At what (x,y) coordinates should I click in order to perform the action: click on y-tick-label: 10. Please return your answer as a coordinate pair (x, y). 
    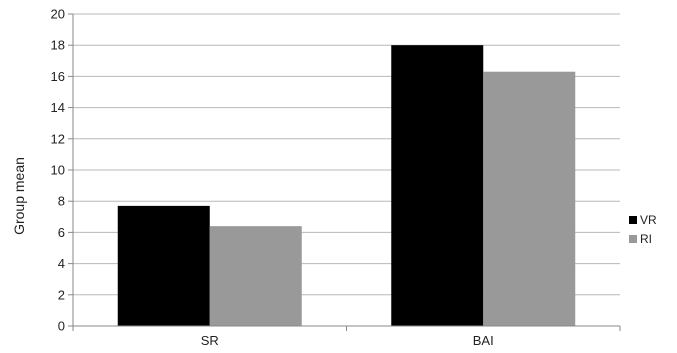
    Looking at the image, I should click on (58, 170).